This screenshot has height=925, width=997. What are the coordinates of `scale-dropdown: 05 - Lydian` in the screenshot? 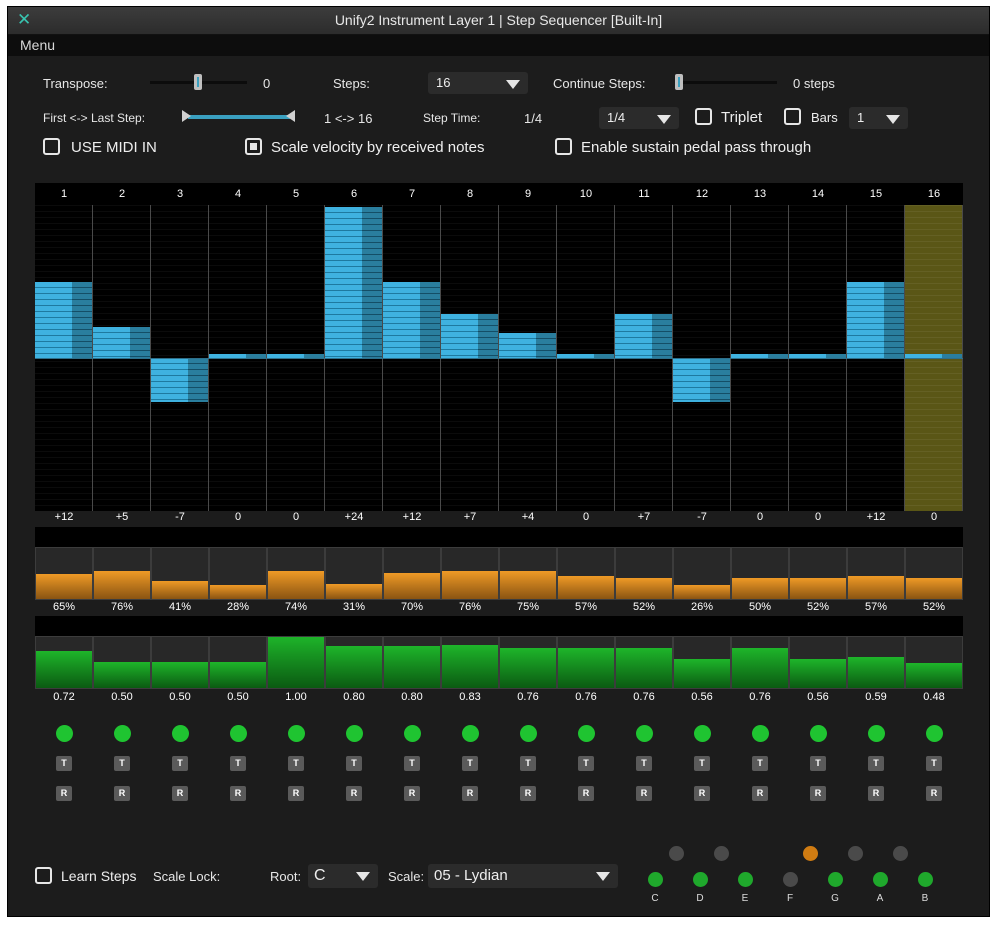 It's located at (523, 876).